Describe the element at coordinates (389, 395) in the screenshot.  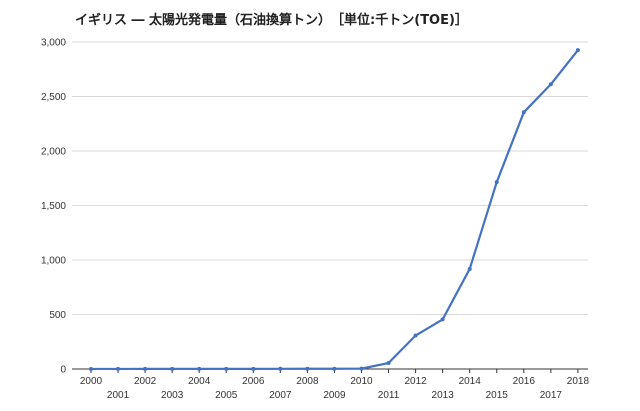
I see `x-tick-label: 2011` at that location.